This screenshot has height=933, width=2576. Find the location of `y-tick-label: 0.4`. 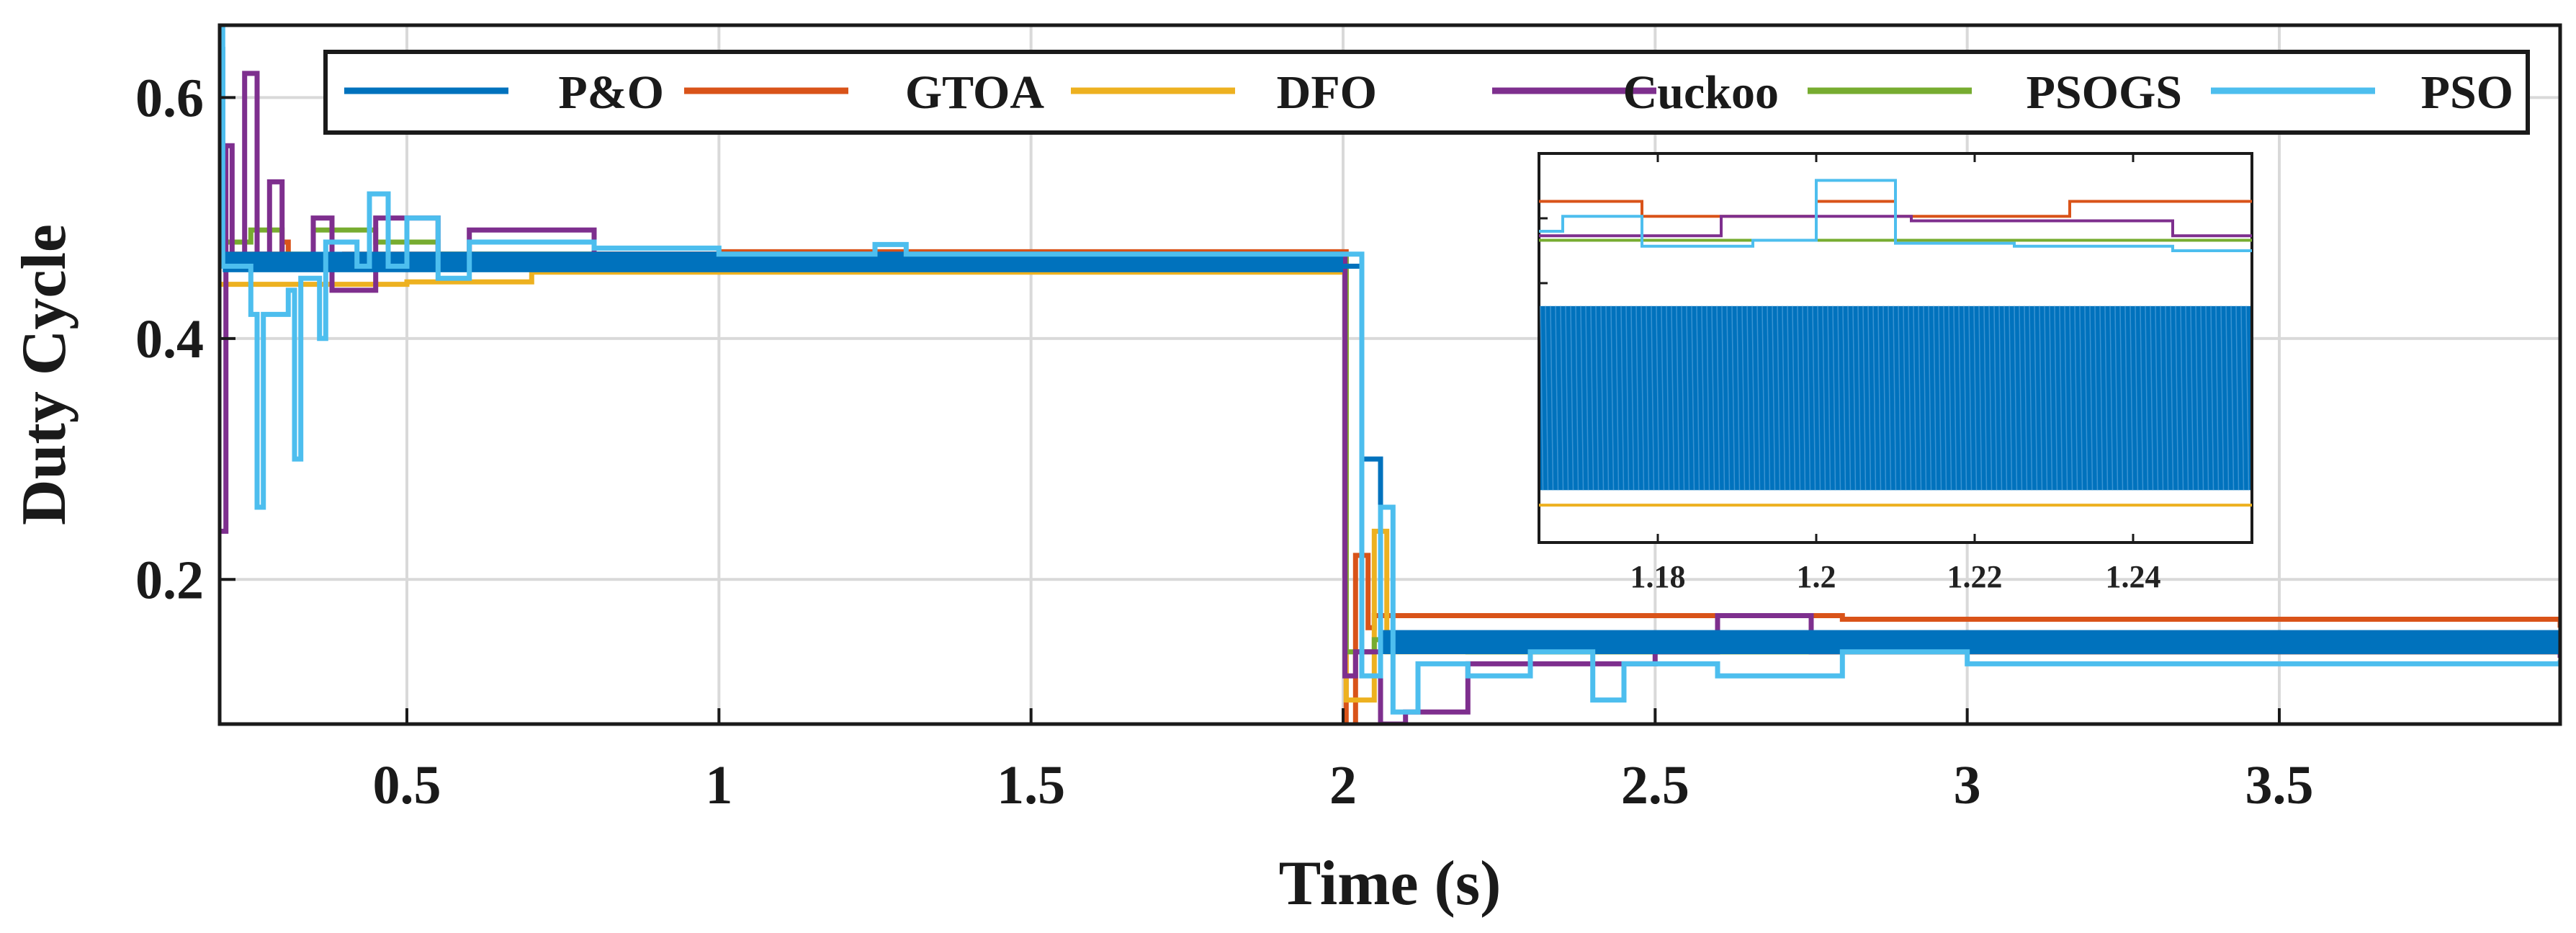

y-tick-label: 0.4 is located at coordinates (169, 340).